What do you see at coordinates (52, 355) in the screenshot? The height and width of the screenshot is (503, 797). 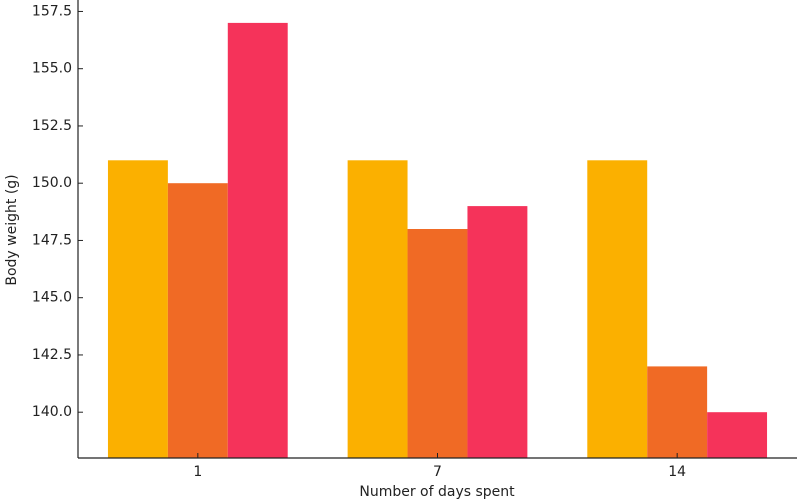 I see `y-tick-label: 142.5` at bounding box center [52, 355].